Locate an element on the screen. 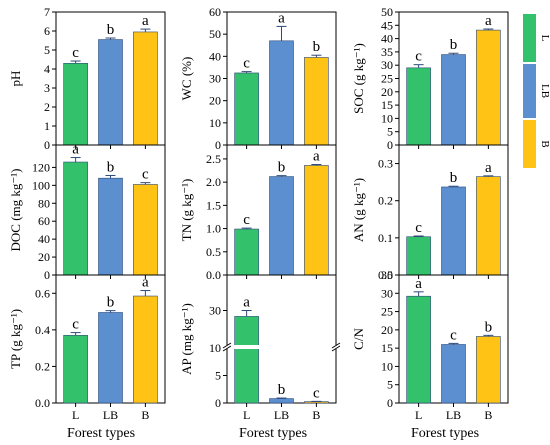 The image size is (550, 445). panel-1: 0 1 2 3 4 5 6 7 pH c b a is located at coordinates (87, 78).